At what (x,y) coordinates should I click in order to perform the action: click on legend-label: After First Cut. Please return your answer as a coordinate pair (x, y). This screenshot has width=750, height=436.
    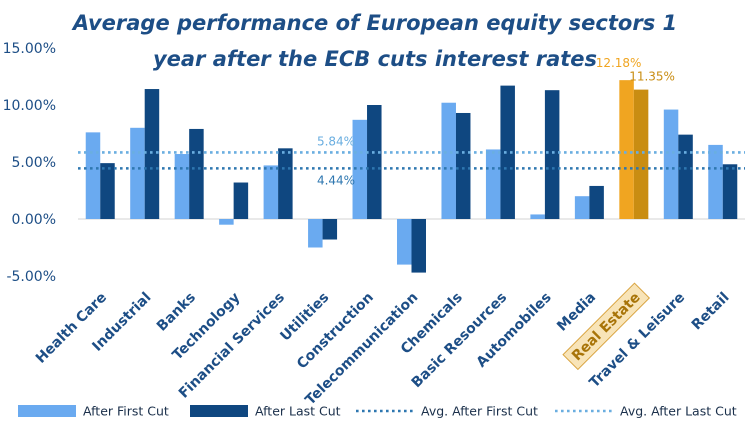
    Looking at the image, I should click on (126, 411).